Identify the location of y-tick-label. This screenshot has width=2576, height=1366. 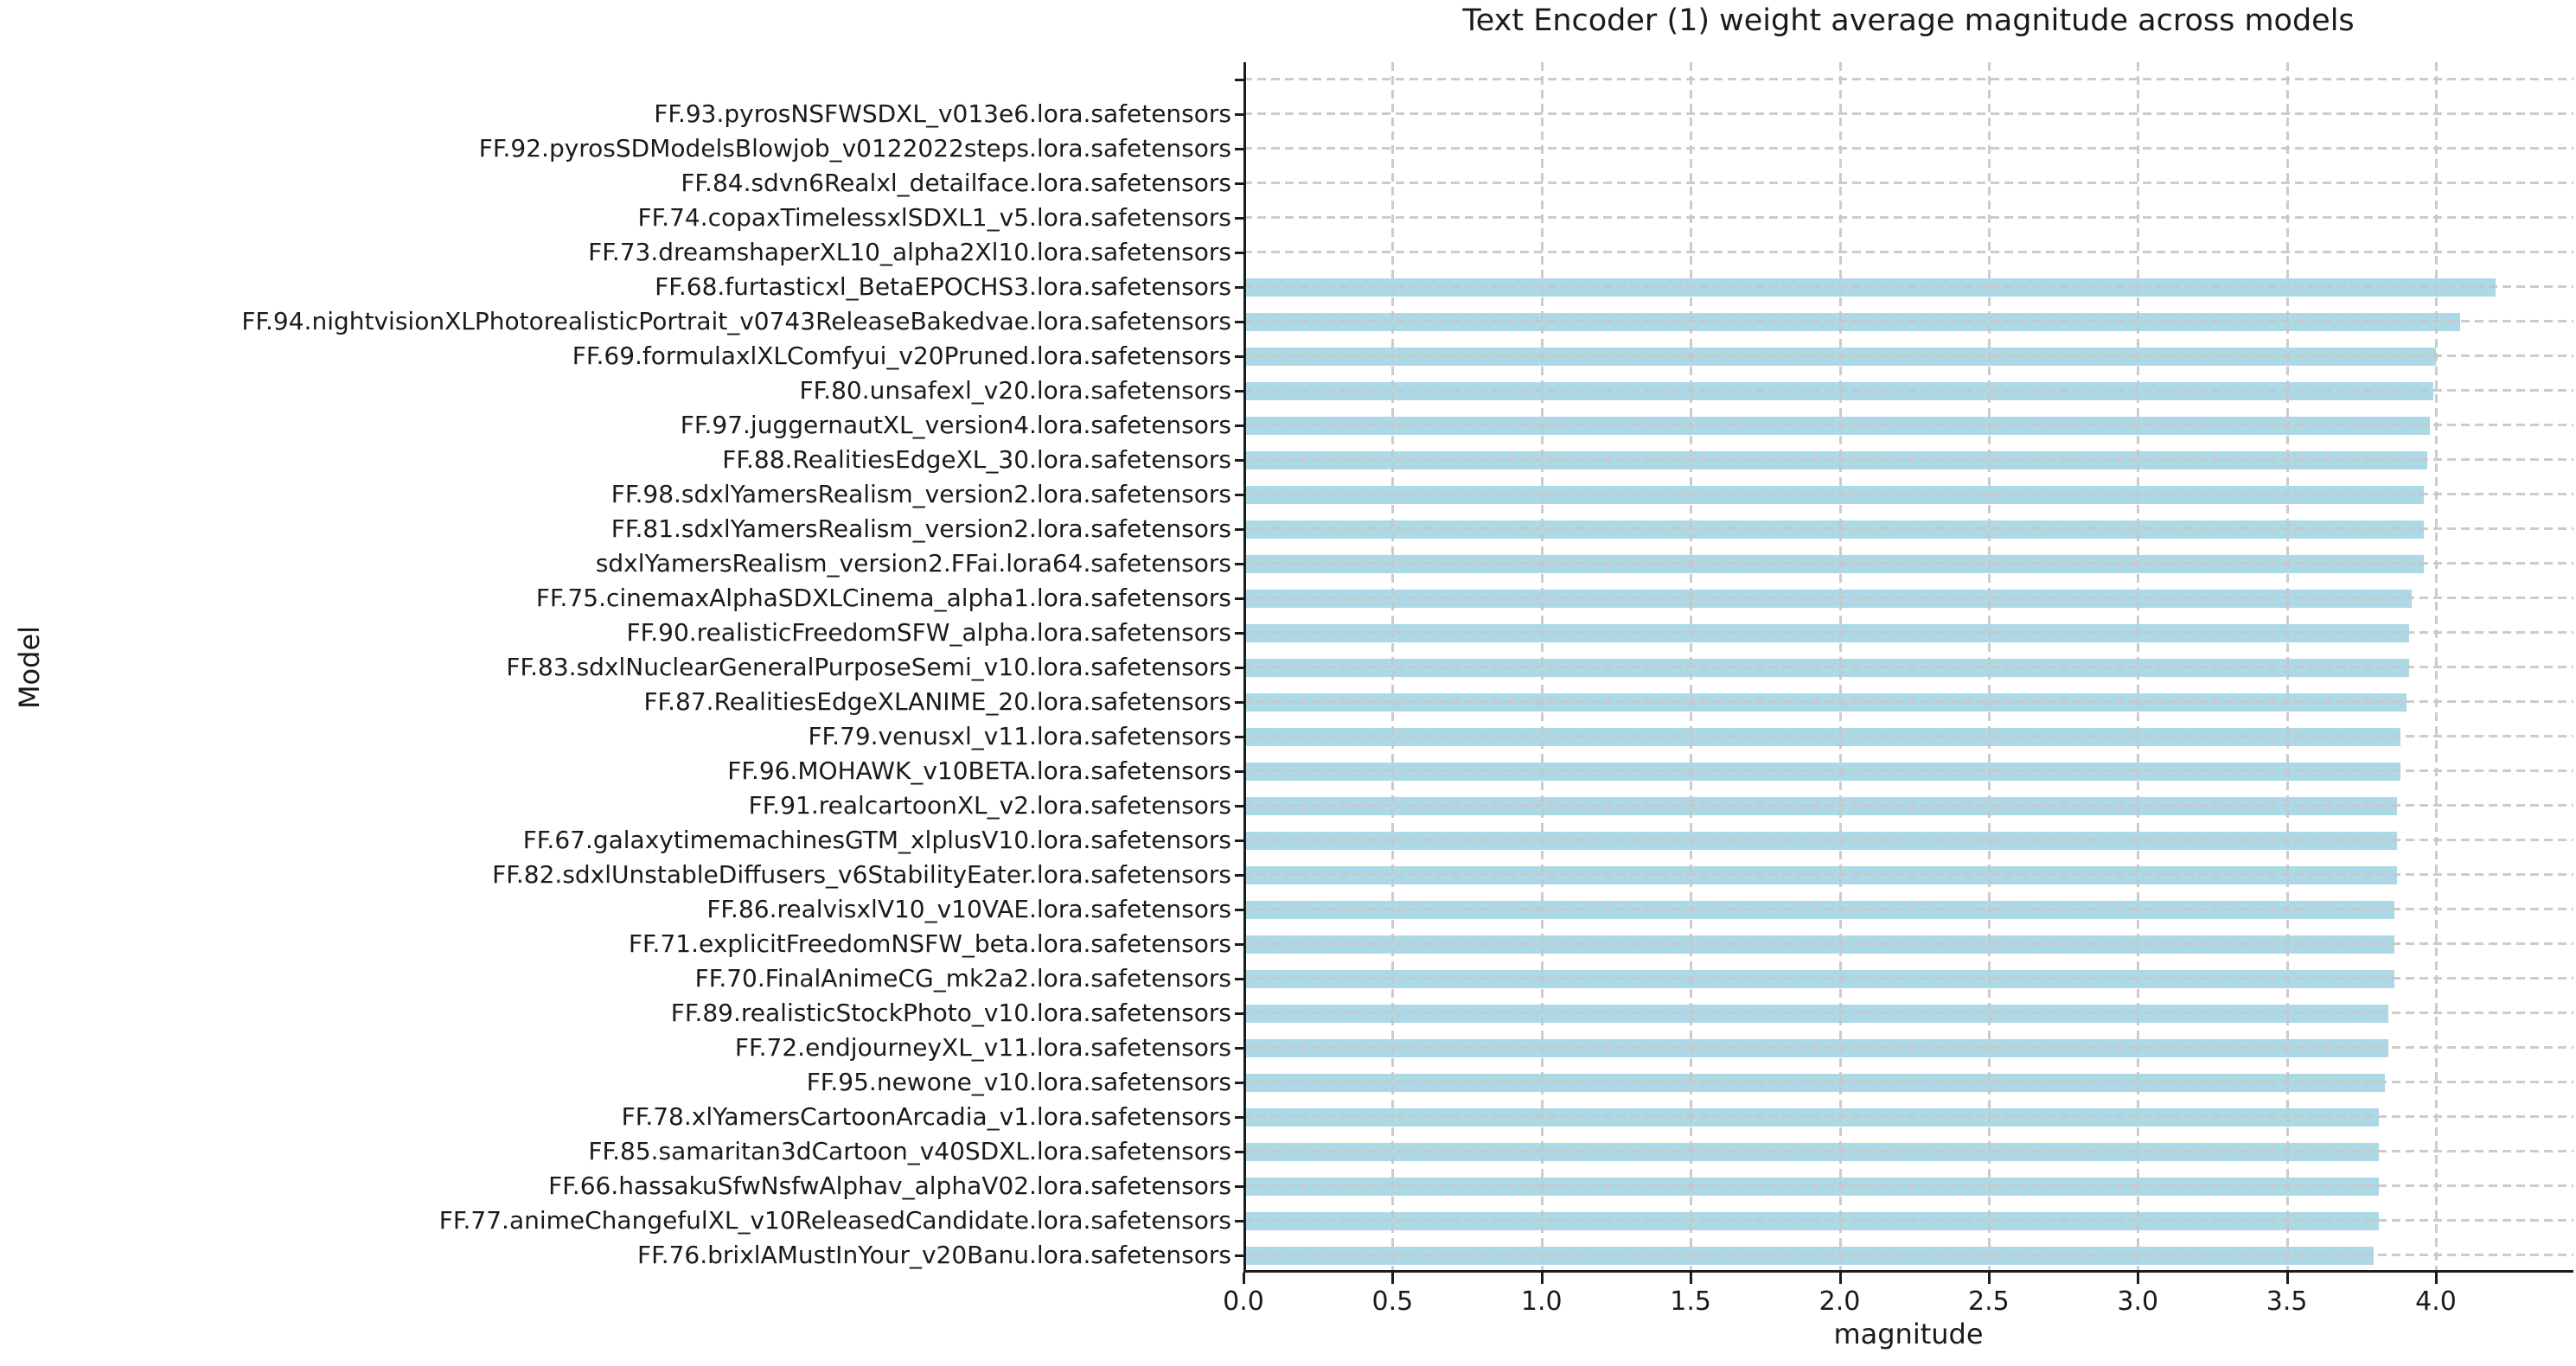
(616, 80).